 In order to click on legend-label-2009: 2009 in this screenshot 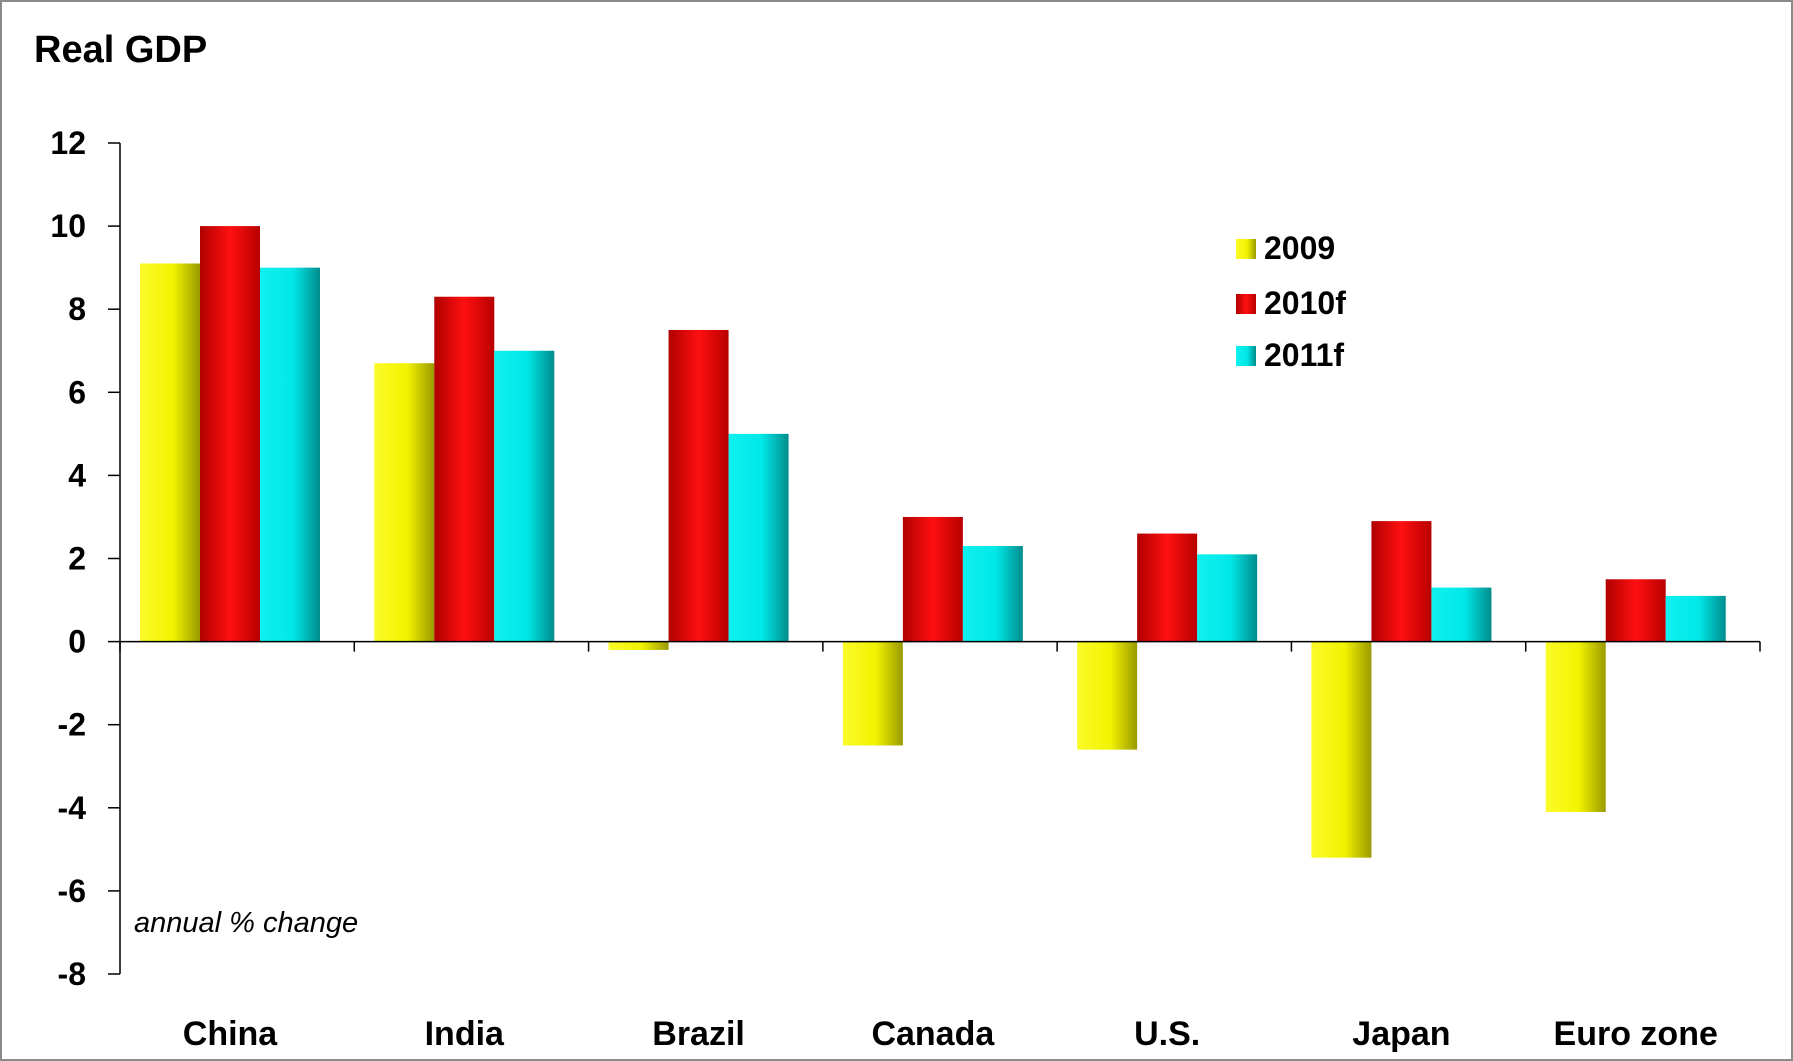, I will do `click(1299, 248)`.